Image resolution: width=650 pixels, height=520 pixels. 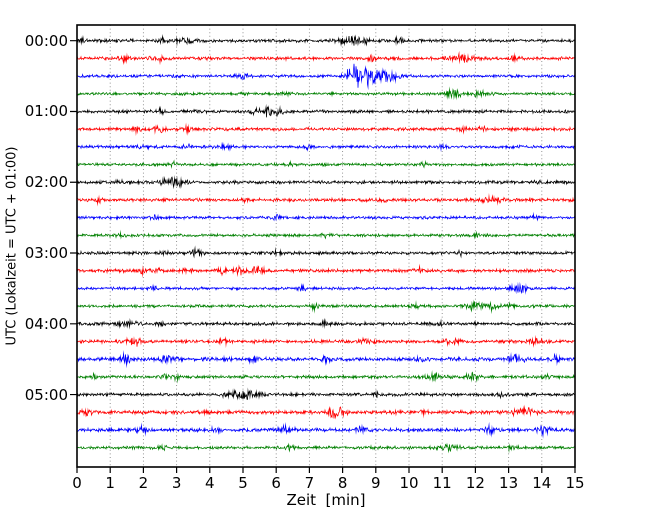 I want to click on y-tick-label: 03:00, so click(x=46, y=253).